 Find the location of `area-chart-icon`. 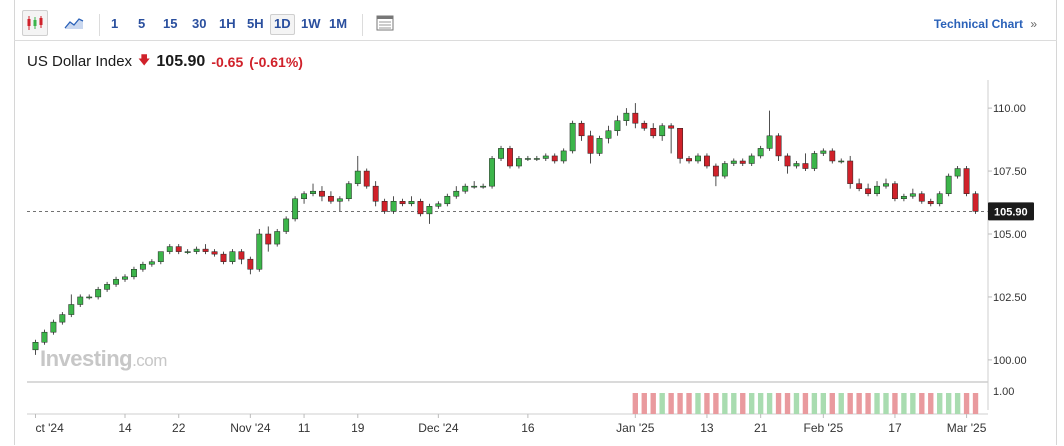

area-chart-icon is located at coordinates (74, 23).